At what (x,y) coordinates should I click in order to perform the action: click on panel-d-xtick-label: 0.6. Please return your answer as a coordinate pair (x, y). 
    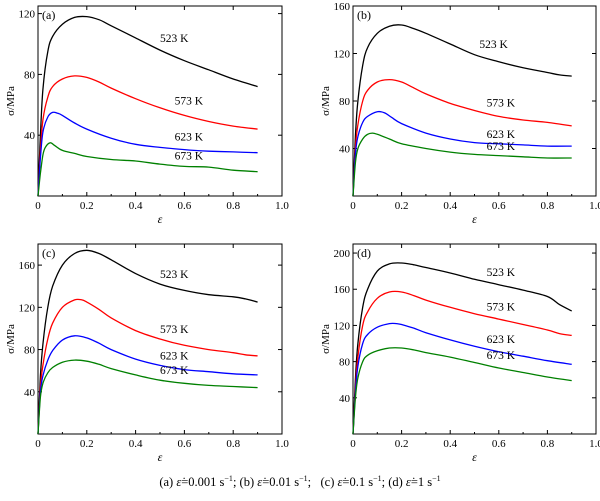
    Looking at the image, I should click on (499, 444).